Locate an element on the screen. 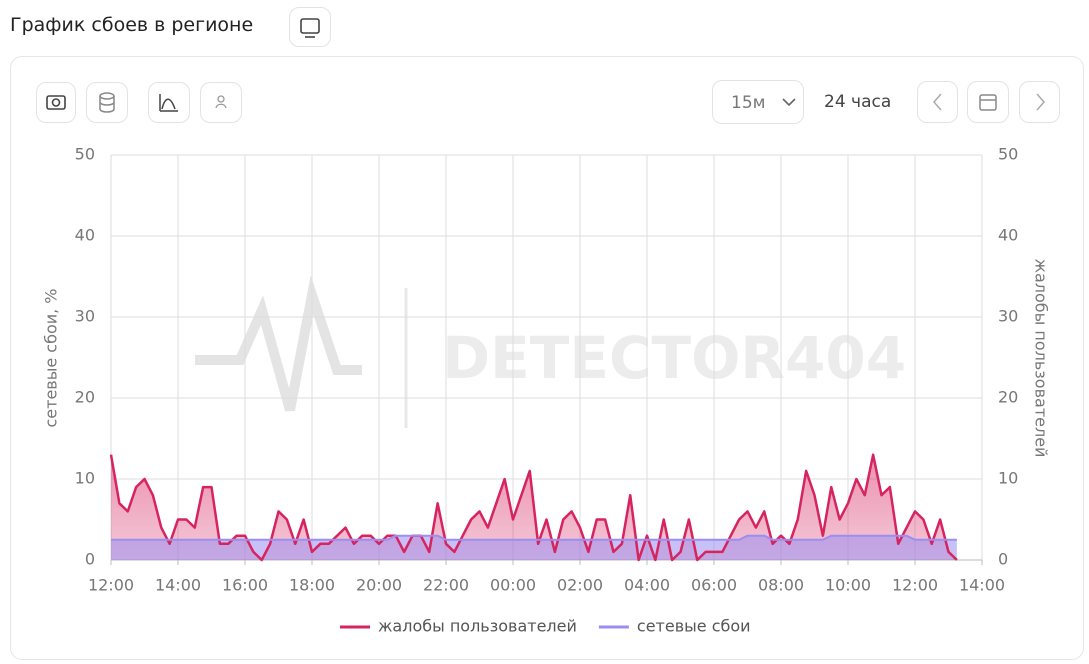  screenshot-button is located at coordinates (56, 102).